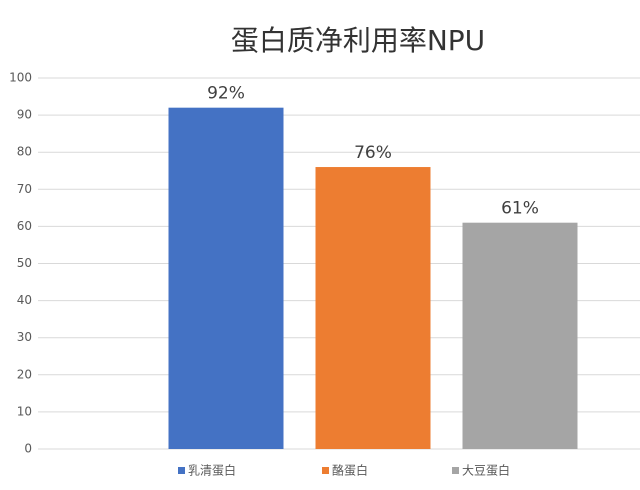 The height and width of the screenshot is (490, 640). Describe the element at coordinates (24, 300) in the screenshot. I see `y-tick-label: 40` at that location.